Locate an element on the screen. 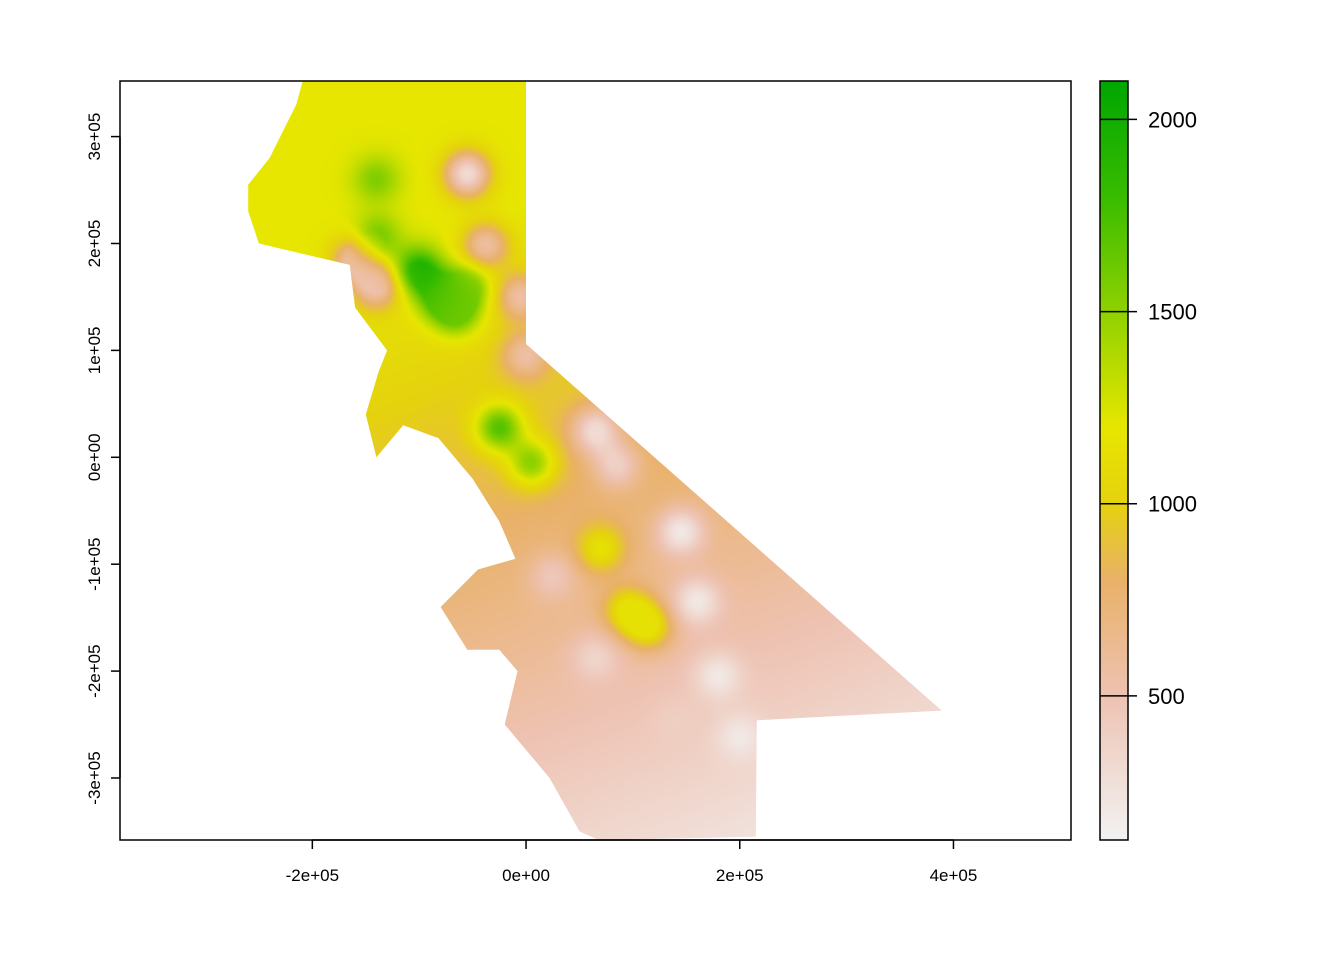 The image size is (1344, 960). y-tick-label: 2e+05 is located at coordinates (94, 244).